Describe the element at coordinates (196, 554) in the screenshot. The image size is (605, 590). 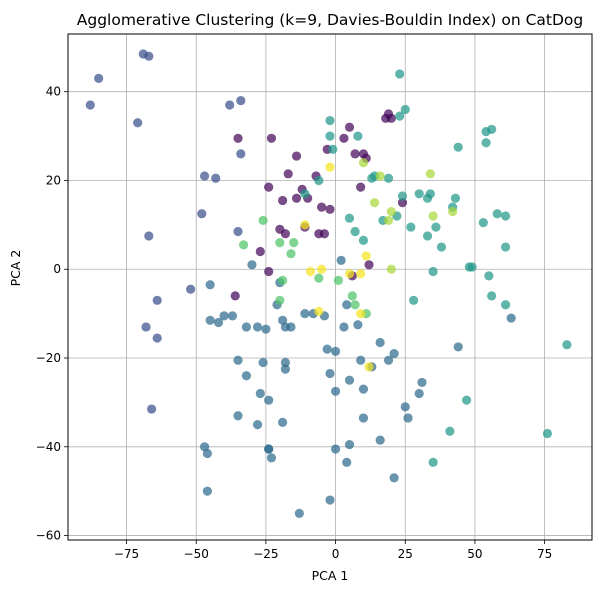
I see `x-tick-label: −50` at that location.